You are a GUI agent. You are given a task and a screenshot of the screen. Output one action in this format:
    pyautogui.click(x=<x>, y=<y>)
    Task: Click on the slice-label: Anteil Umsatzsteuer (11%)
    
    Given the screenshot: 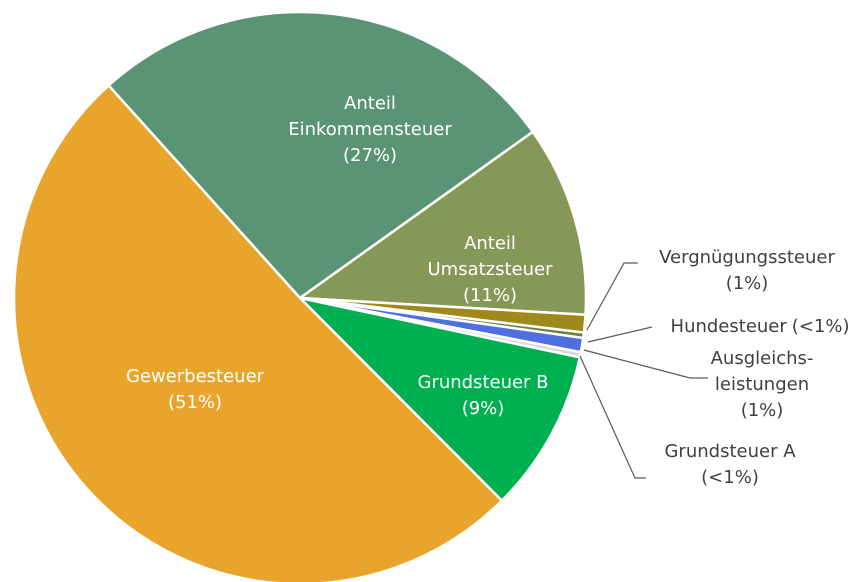 What is the action you would take?
    pyautogui.click(x=489, y=270)
    